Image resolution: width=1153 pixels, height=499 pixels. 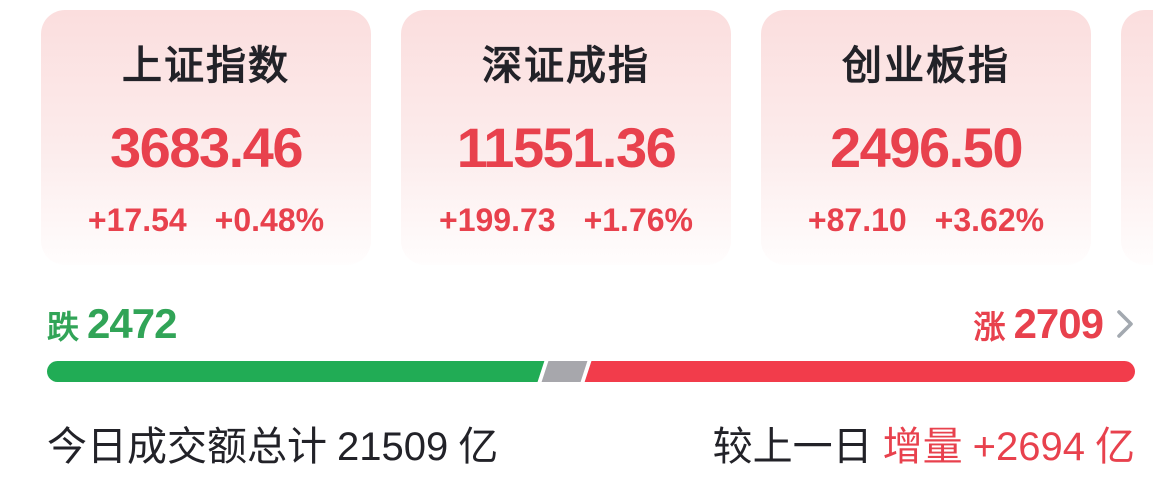 I want to click on turnover-delta-label: 增量, so click(x=922, y=447).